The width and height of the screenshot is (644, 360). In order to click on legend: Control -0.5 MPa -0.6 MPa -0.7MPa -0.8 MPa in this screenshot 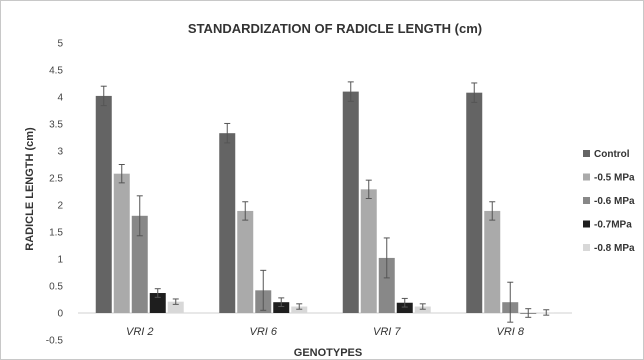, I will do `click(609, 201)`.